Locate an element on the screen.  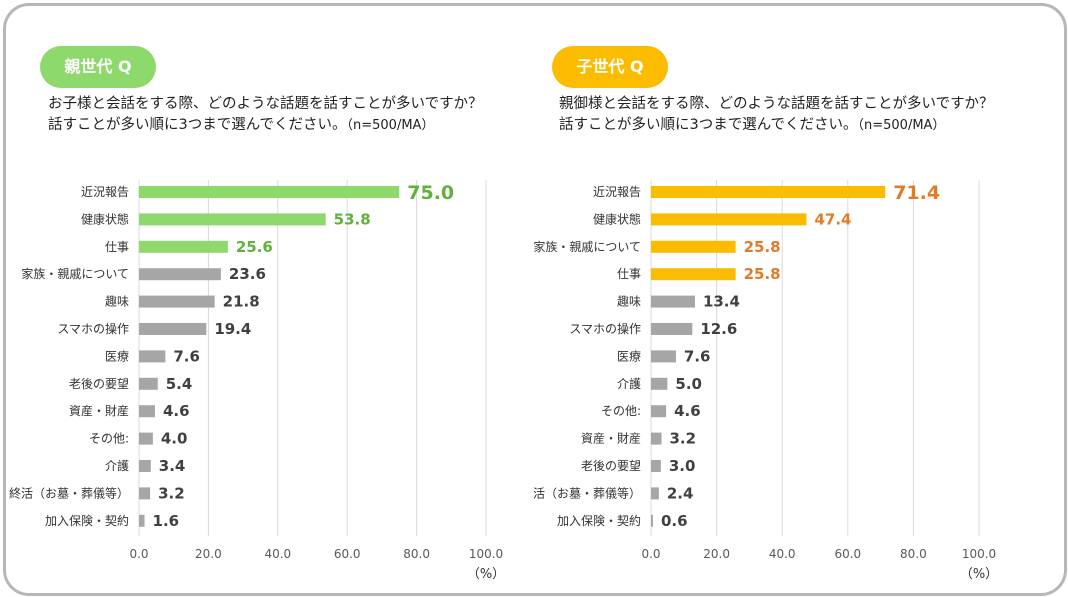
parent-value-label: 75.0 is located at coordinates (430, 193).